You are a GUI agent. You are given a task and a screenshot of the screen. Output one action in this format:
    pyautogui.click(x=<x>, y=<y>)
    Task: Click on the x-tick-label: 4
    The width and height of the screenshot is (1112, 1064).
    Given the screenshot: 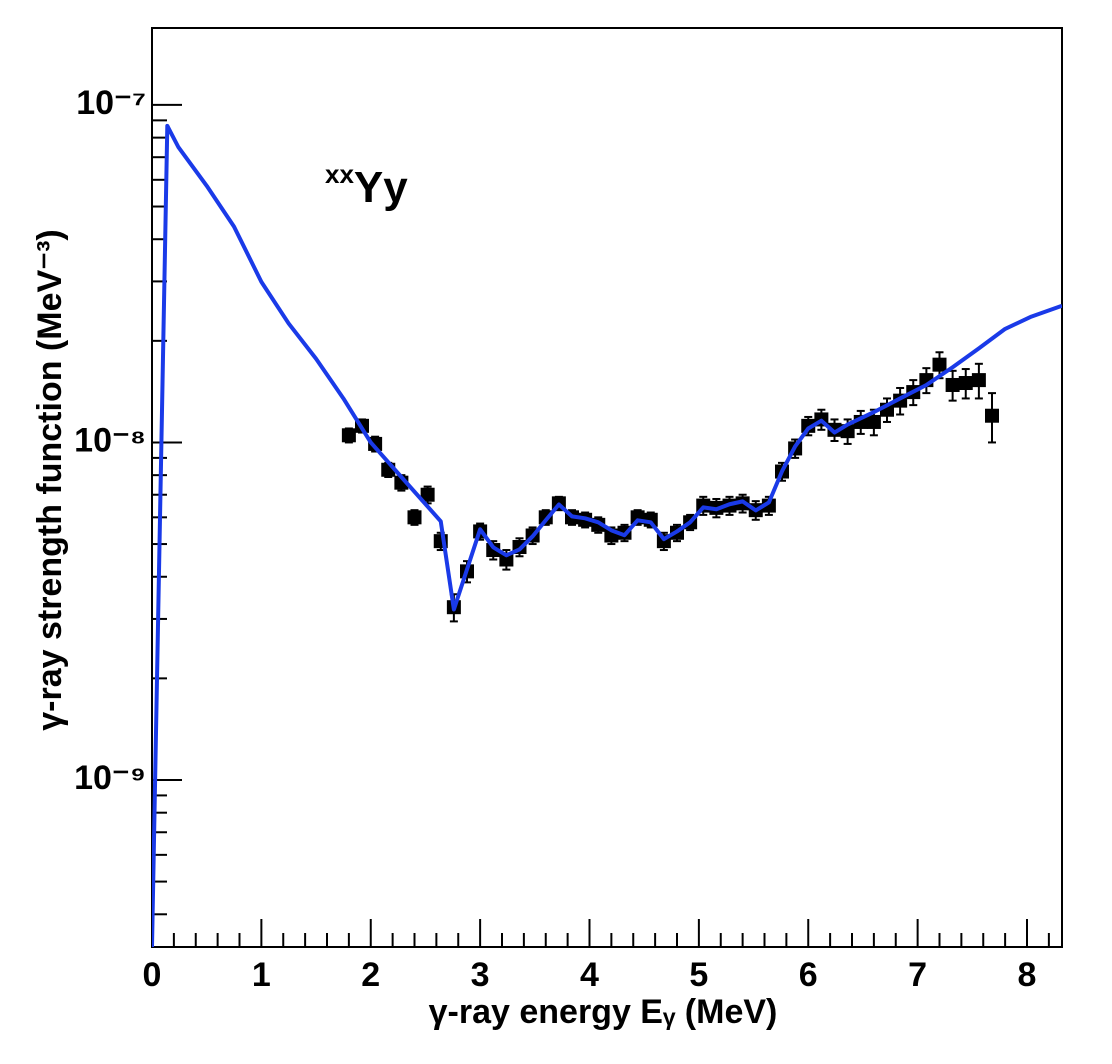 What is the action you would take?
    pyautogui.click(x=589, y=975)
    